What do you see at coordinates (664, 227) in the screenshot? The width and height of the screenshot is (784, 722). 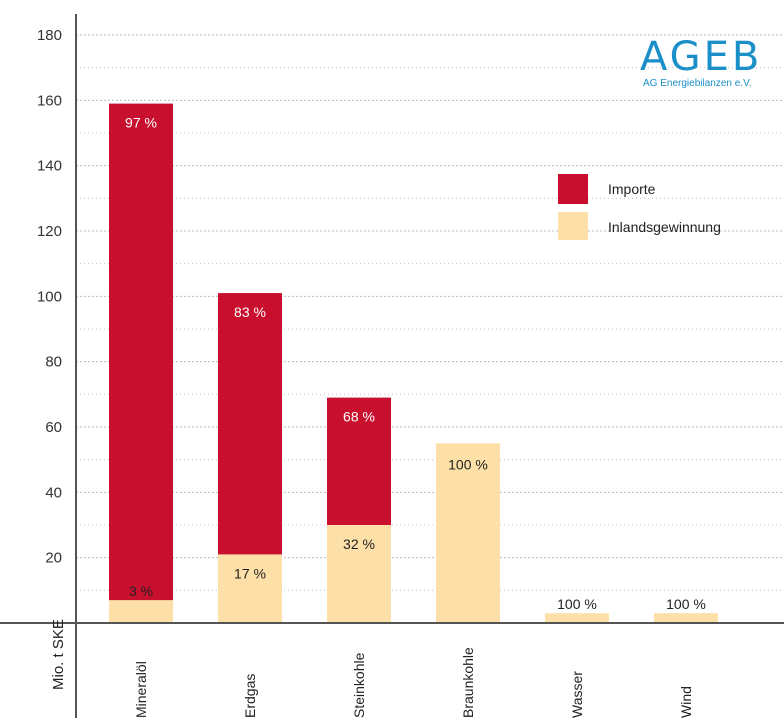 I see `legend-label-inlandsgewinnung: Inlandsgewinnung` at bounding box center [664, 227].